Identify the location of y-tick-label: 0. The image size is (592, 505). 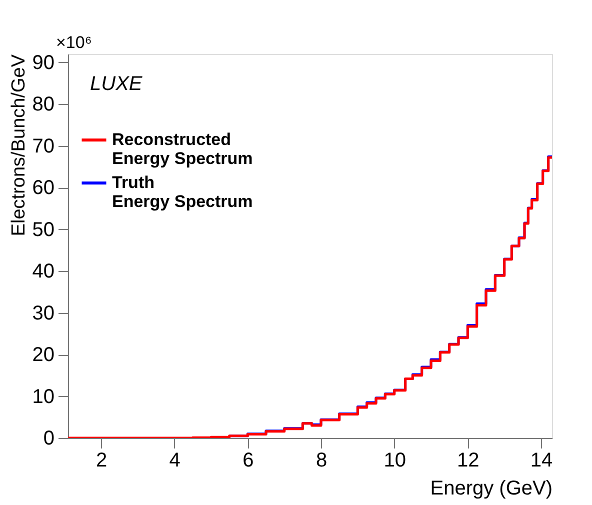
(48, 439).